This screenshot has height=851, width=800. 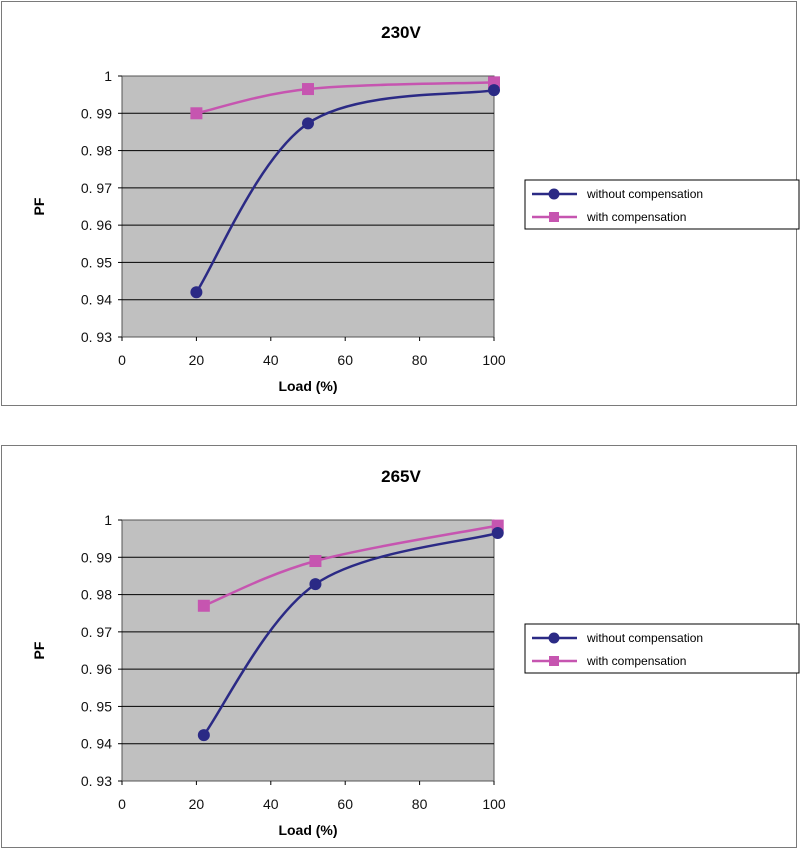 I want to click on chart-title: 230V, so click(x=401, y=32).